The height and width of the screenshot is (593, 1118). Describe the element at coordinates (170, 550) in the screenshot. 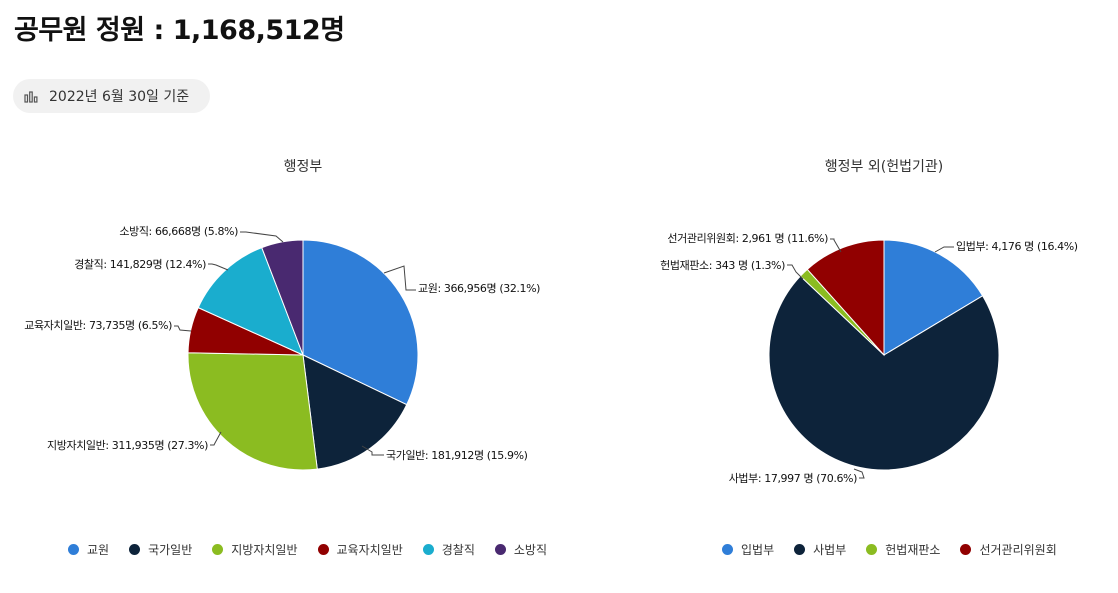

I see `legend-label: 국가일반` at that location.